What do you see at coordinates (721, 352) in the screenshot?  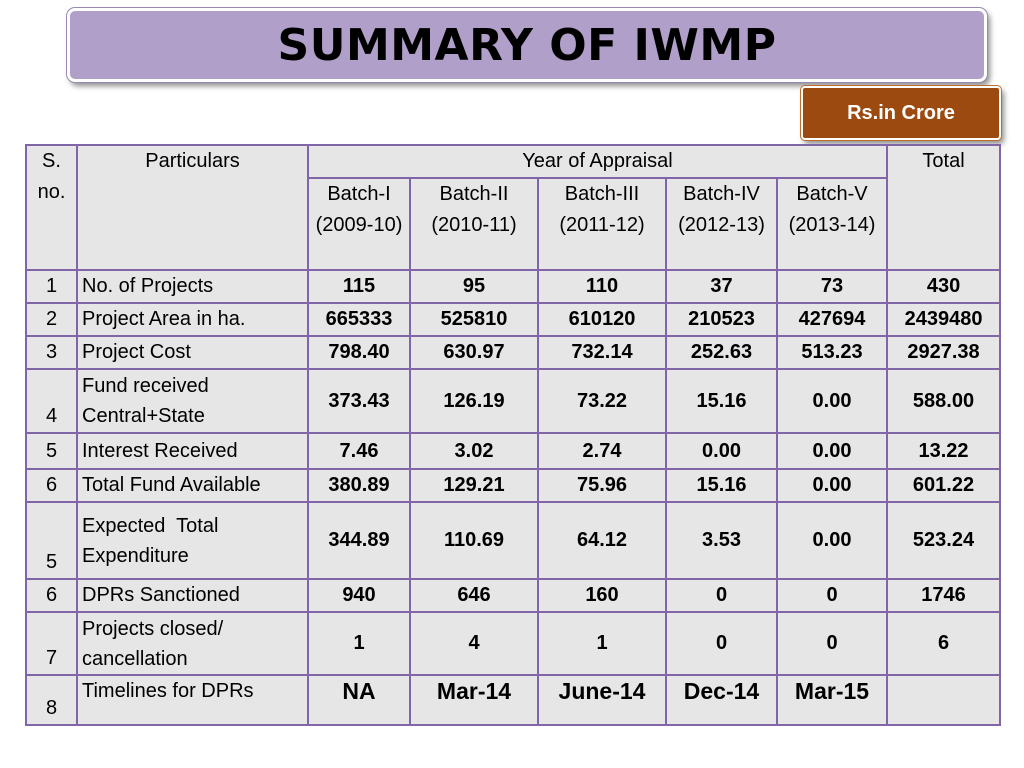 I see `row-value: 252.63` at bounding box center [721, 352].